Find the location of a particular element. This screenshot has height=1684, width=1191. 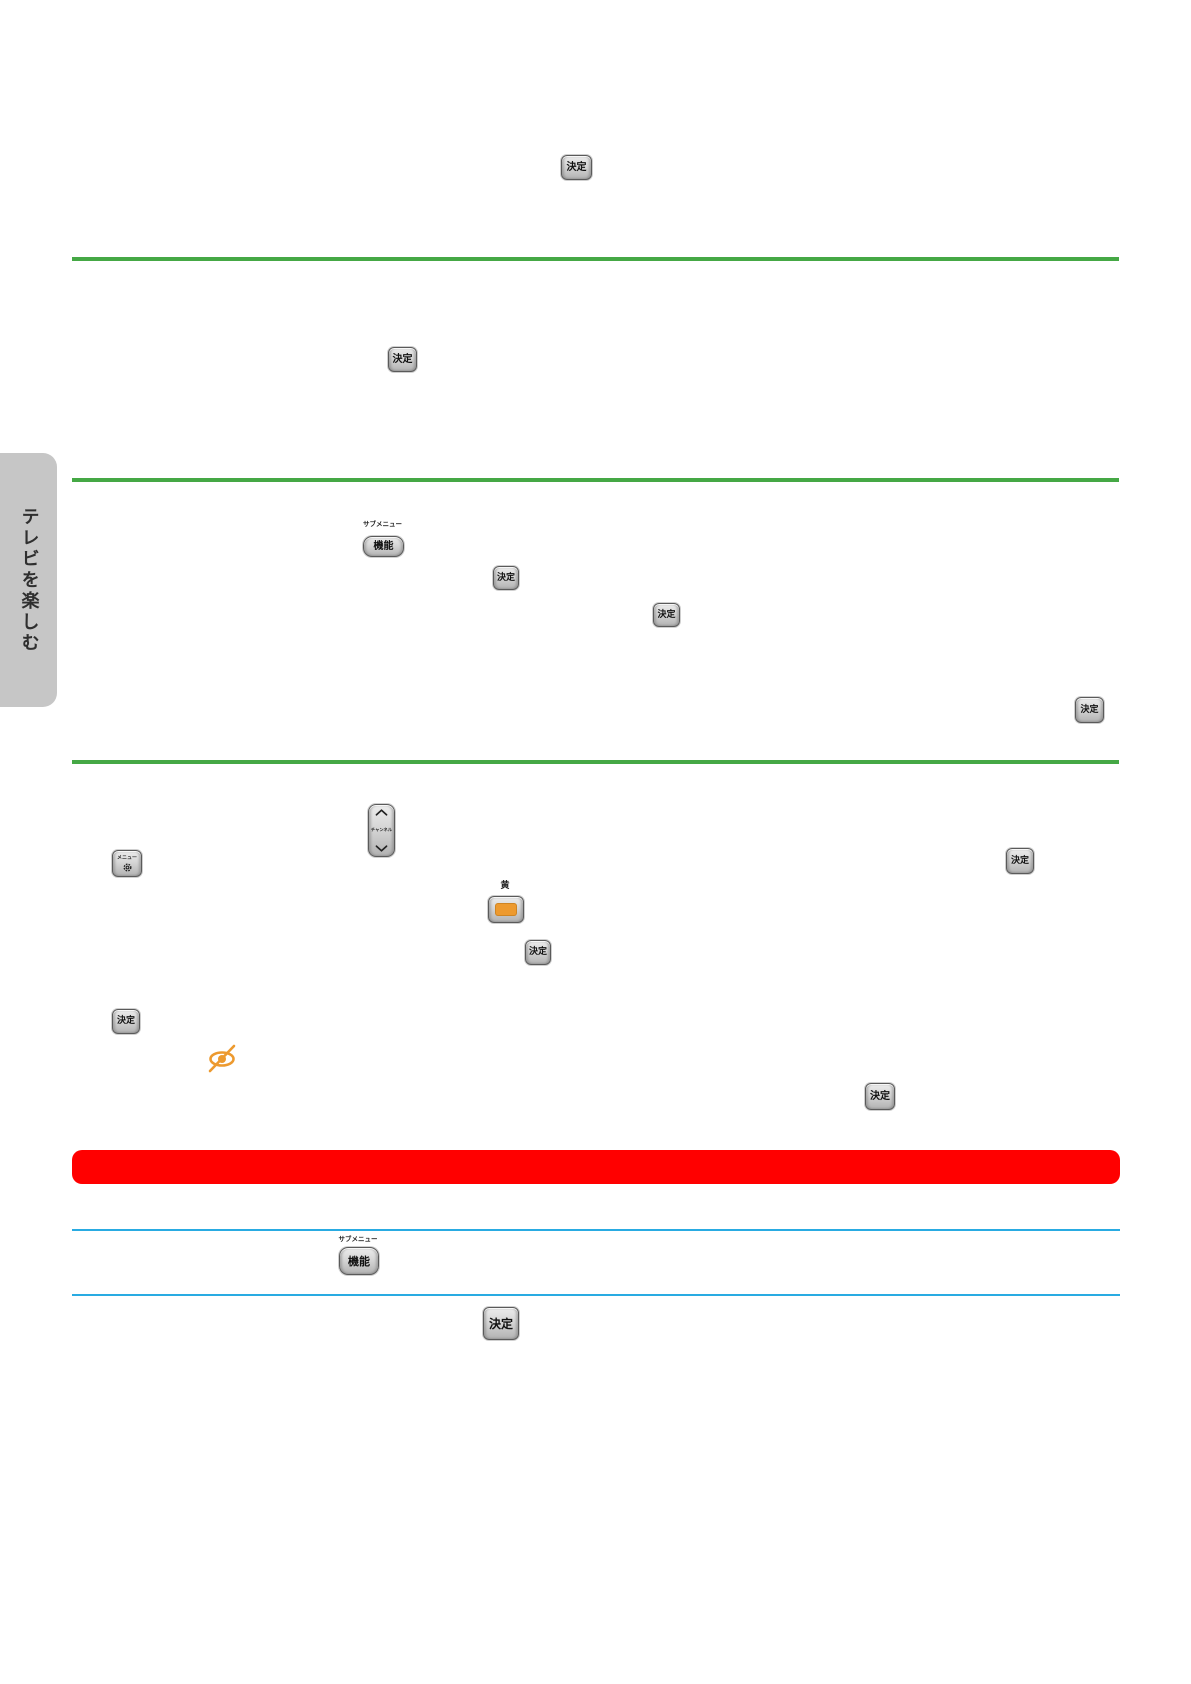

yellow-color-key is located at coordinates (506, 909).